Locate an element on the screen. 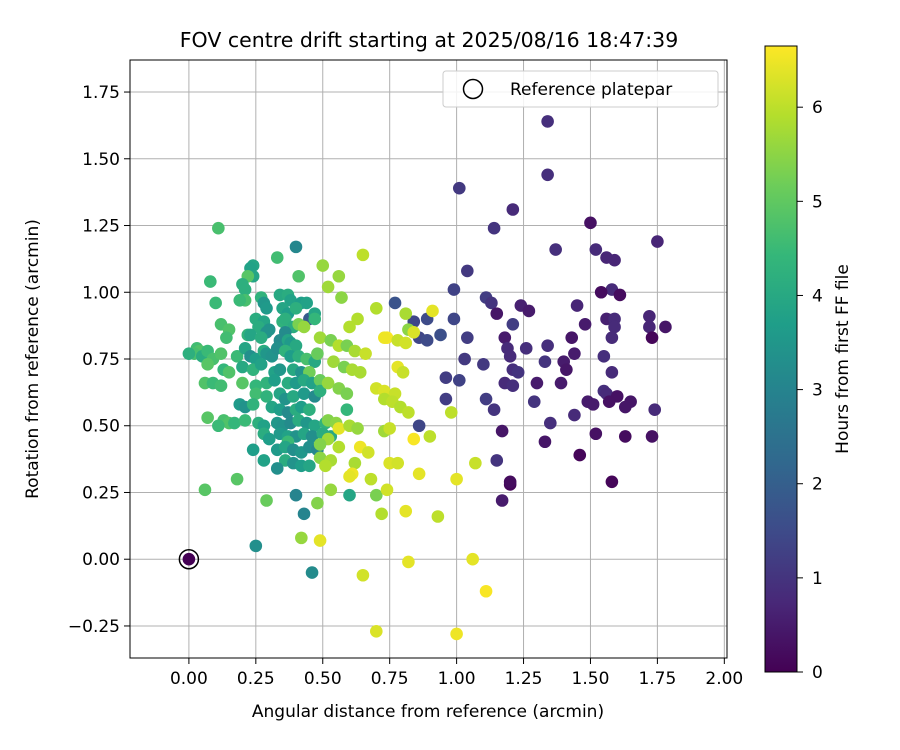 This screenshot has height=750, width=900. reference-point is located at coordinates (189, 559).